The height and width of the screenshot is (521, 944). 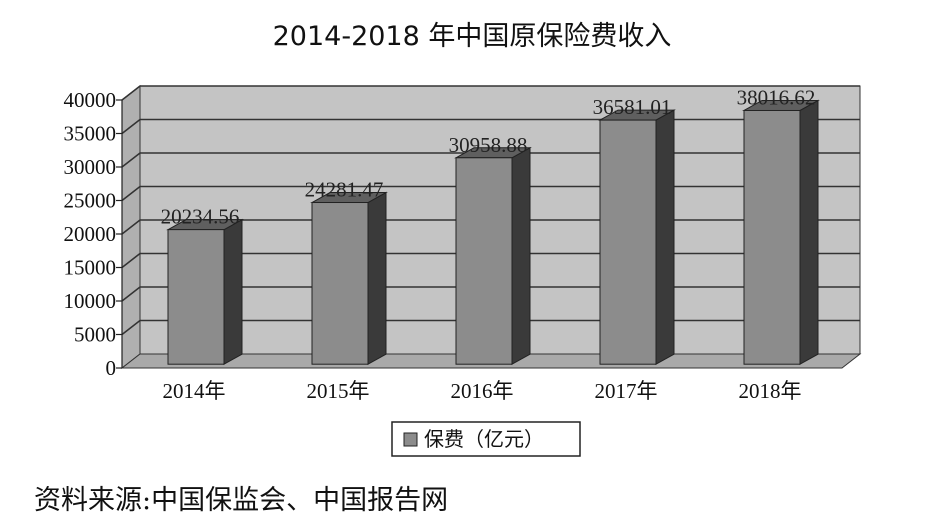 I want to click on gridline, so click(x=490, y=93).